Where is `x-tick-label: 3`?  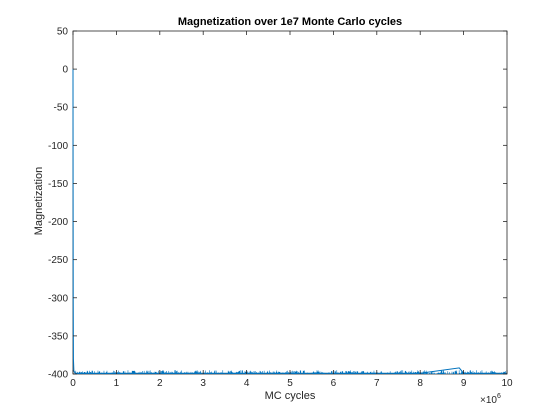 x-tick-label: 3 is located at coordinates (203, 383).